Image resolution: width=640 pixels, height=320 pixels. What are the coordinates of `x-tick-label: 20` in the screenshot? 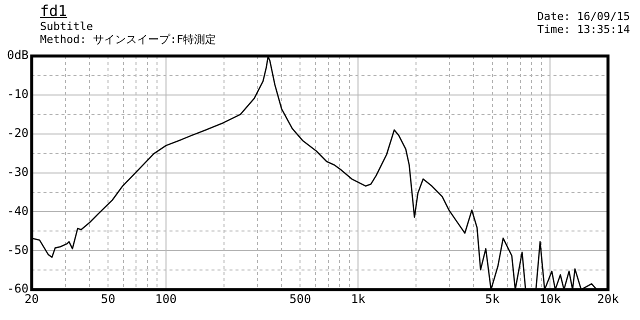 It's located at (31, 299).